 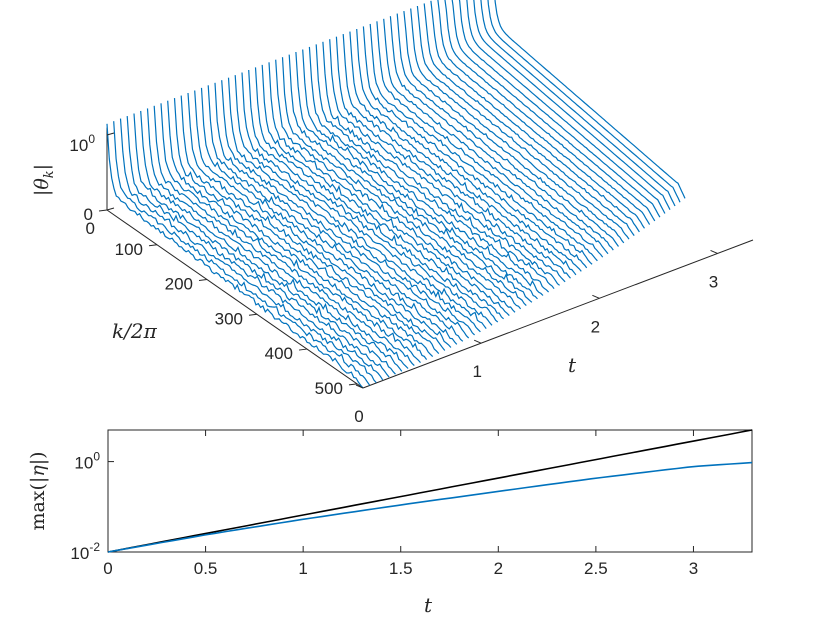 What do you see at coordinates (302, 568) in the screenshot?
I see `growth-x-tick-label: 1` at bounding box center [302, 568].